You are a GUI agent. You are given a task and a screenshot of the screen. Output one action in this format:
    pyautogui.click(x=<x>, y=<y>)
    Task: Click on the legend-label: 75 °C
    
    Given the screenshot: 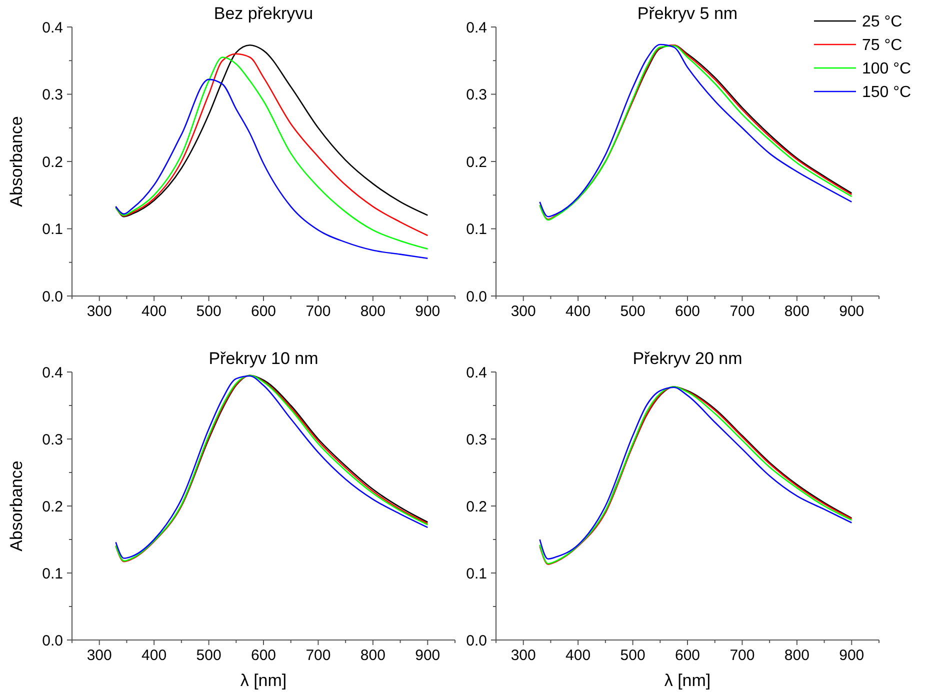 What is the action you would take?
    pyautogui.click(x=882, y=45)
    